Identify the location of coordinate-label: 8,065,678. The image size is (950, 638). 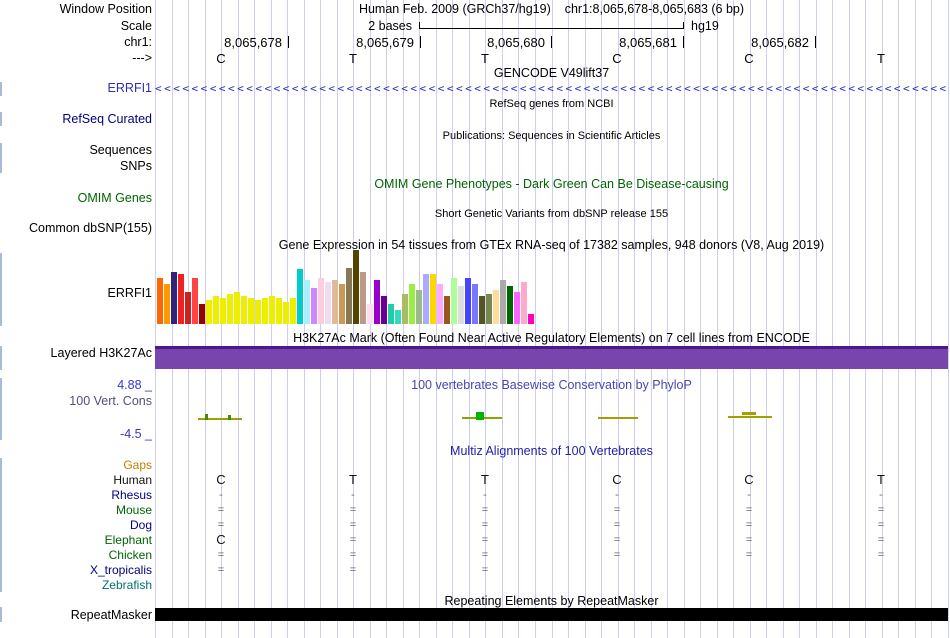
(253, 42).